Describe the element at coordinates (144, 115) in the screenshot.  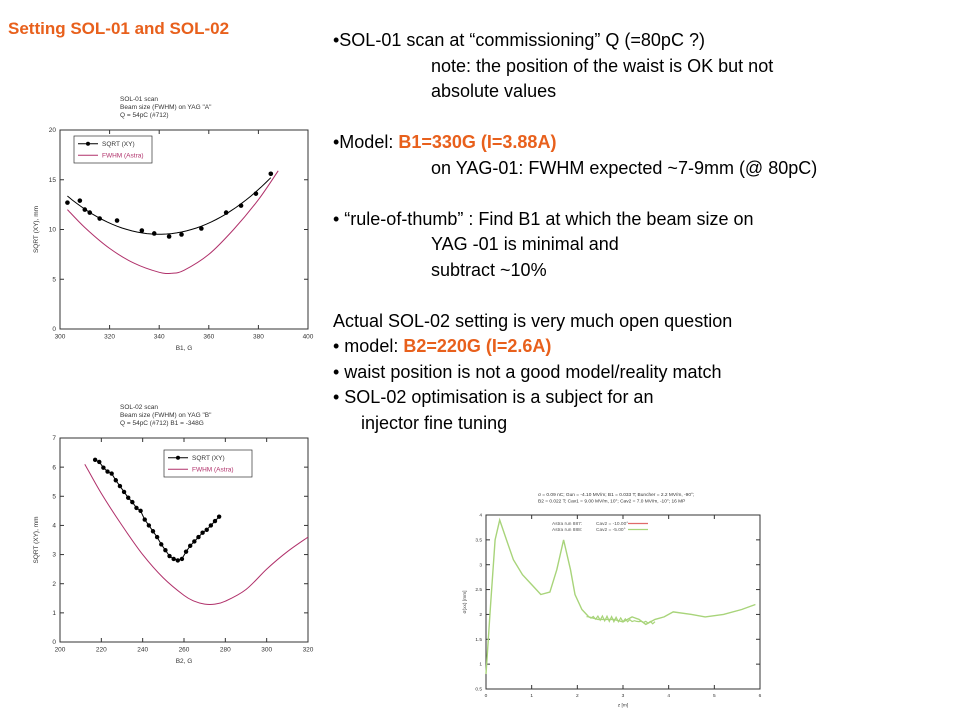
I see `chart-header-line: Q = 54pC (#712)` at that location.